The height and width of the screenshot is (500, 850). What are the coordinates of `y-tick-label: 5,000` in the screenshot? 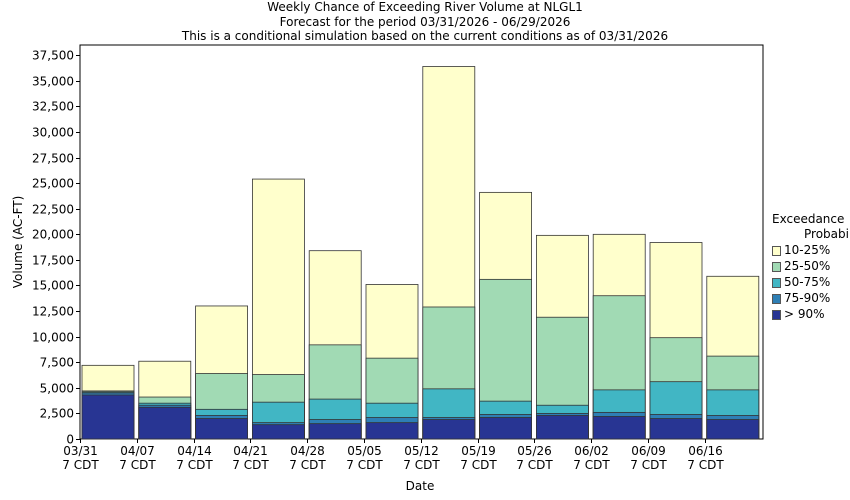 It's located at (57, 389).